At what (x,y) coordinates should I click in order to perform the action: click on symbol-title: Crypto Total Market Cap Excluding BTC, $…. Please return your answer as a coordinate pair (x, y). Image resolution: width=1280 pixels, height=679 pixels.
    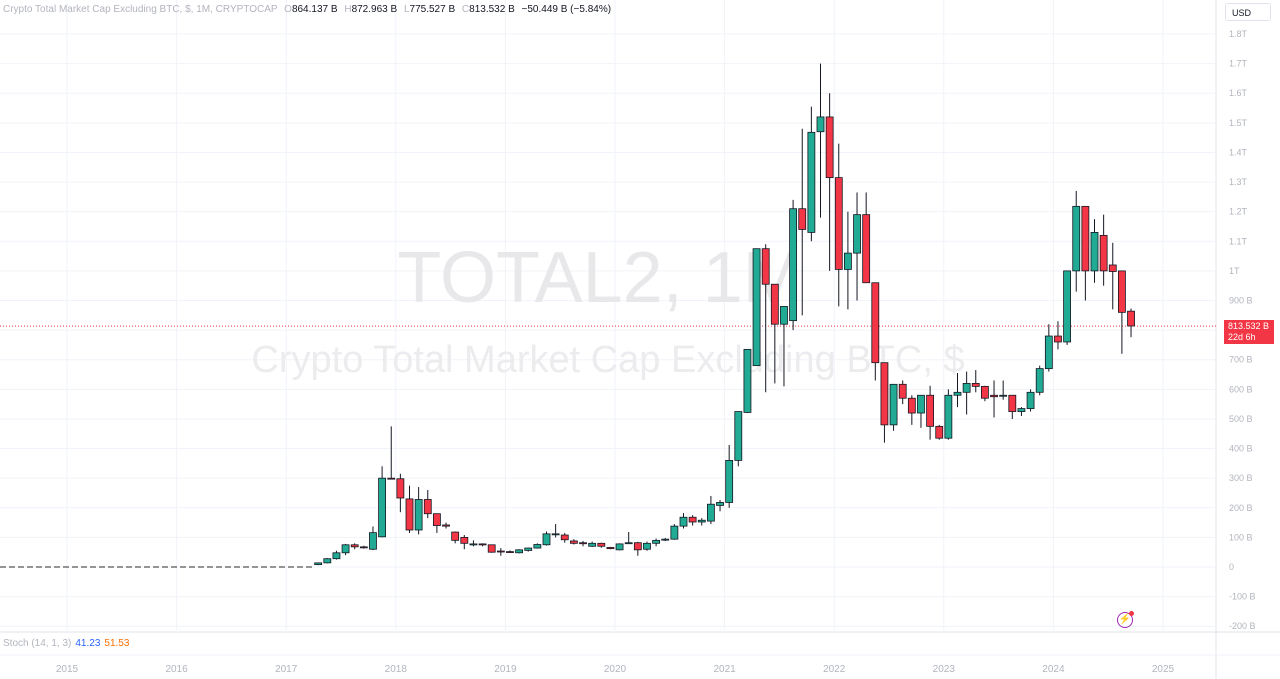
    Looking at the image, I should click on (140, 9).